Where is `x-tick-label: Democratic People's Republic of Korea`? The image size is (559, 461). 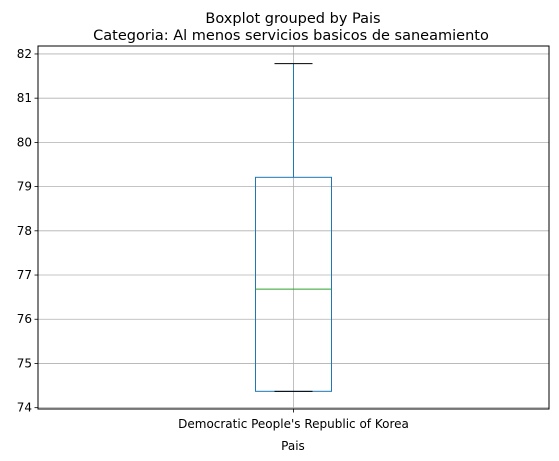
x-tick-label: Democratic People's Republic of Korea is located at coordinates (293, 424).